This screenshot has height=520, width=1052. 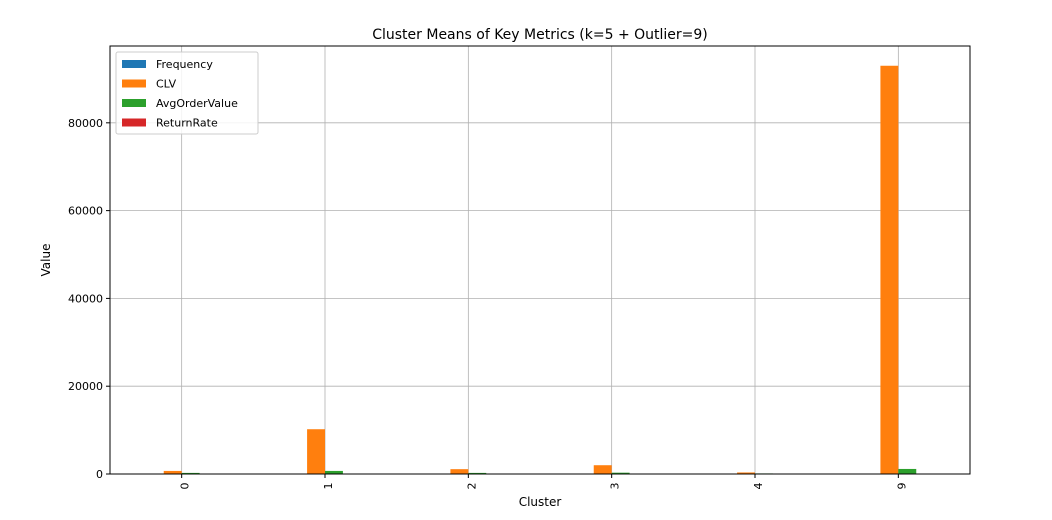 What do you see at coordinates (85, 386) in the screenshot?
I see `y-tick-label: 20000` at bounding box center [85, 386].